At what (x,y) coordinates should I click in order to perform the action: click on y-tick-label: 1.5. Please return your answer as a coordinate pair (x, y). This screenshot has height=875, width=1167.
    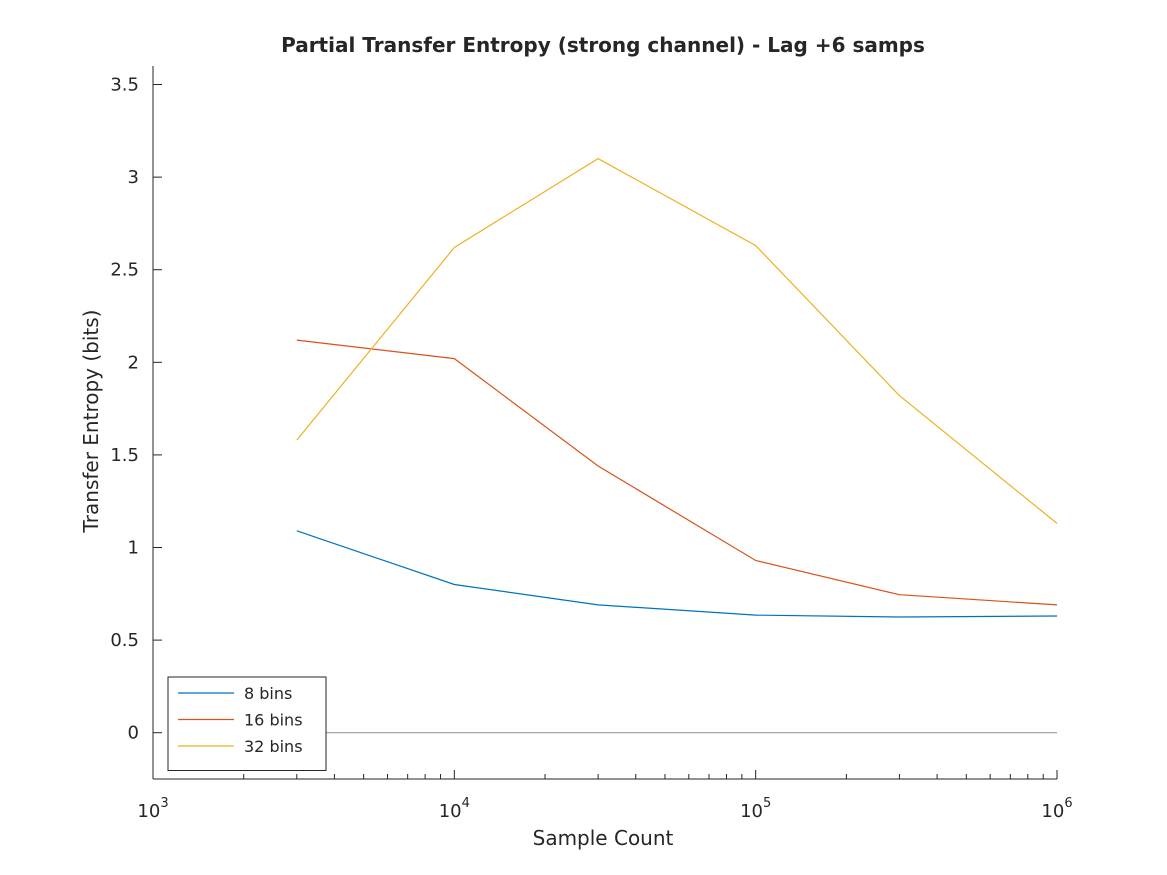
    Looking at the image, I should click on (124, 455).